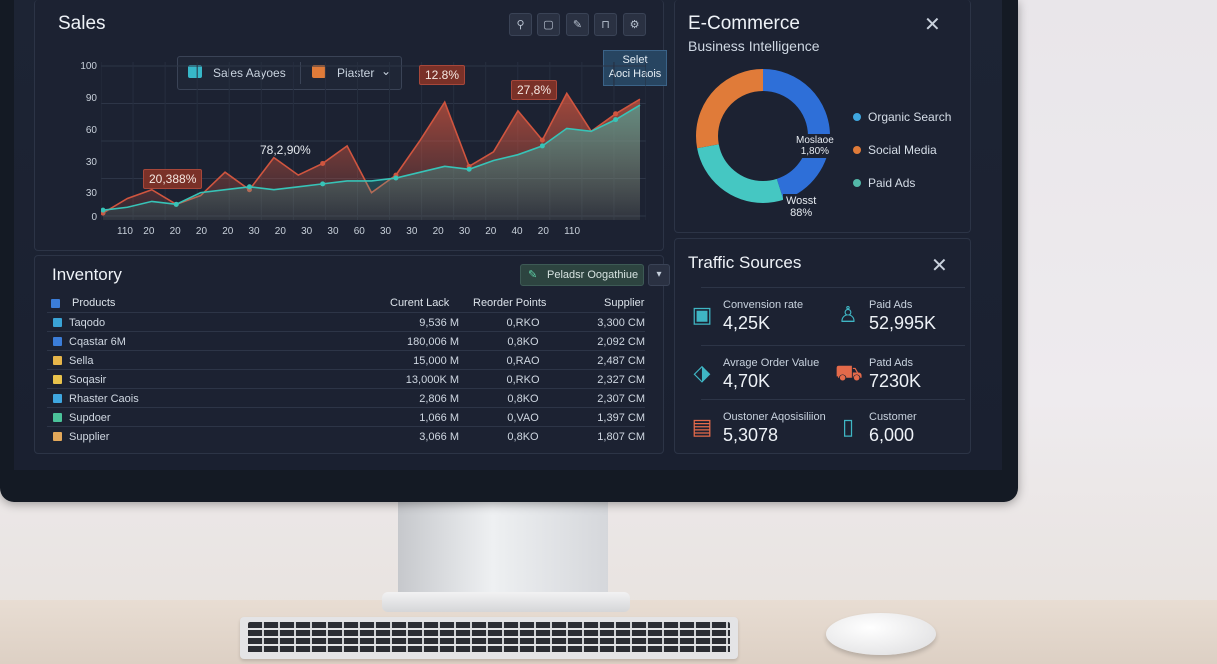  Describe the element at coordinates (903, 323) in the screenshot. I see `metric-value: 52,995K` at that location.